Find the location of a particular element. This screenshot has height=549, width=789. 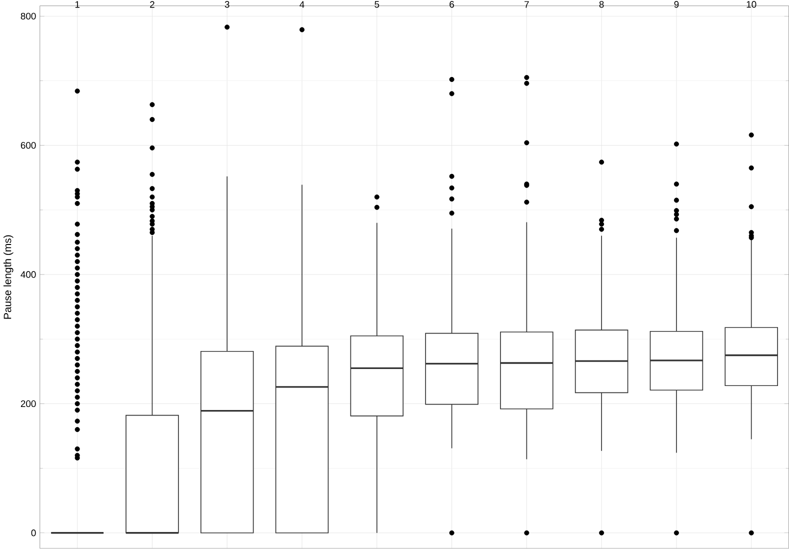

x-tick-label: 4 is located at coordinates (302, 4).